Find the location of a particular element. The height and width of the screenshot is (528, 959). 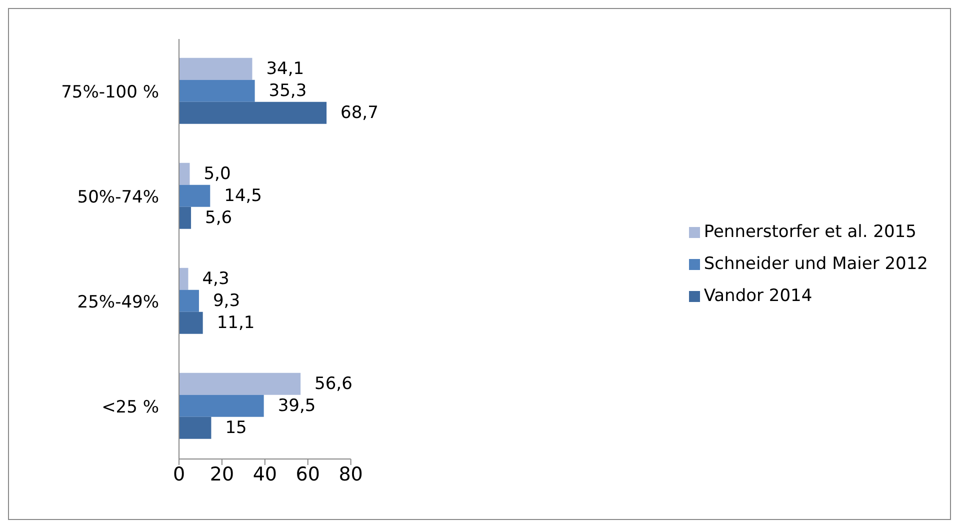

data-label: 11,1 is located at coordinates (235, 322).